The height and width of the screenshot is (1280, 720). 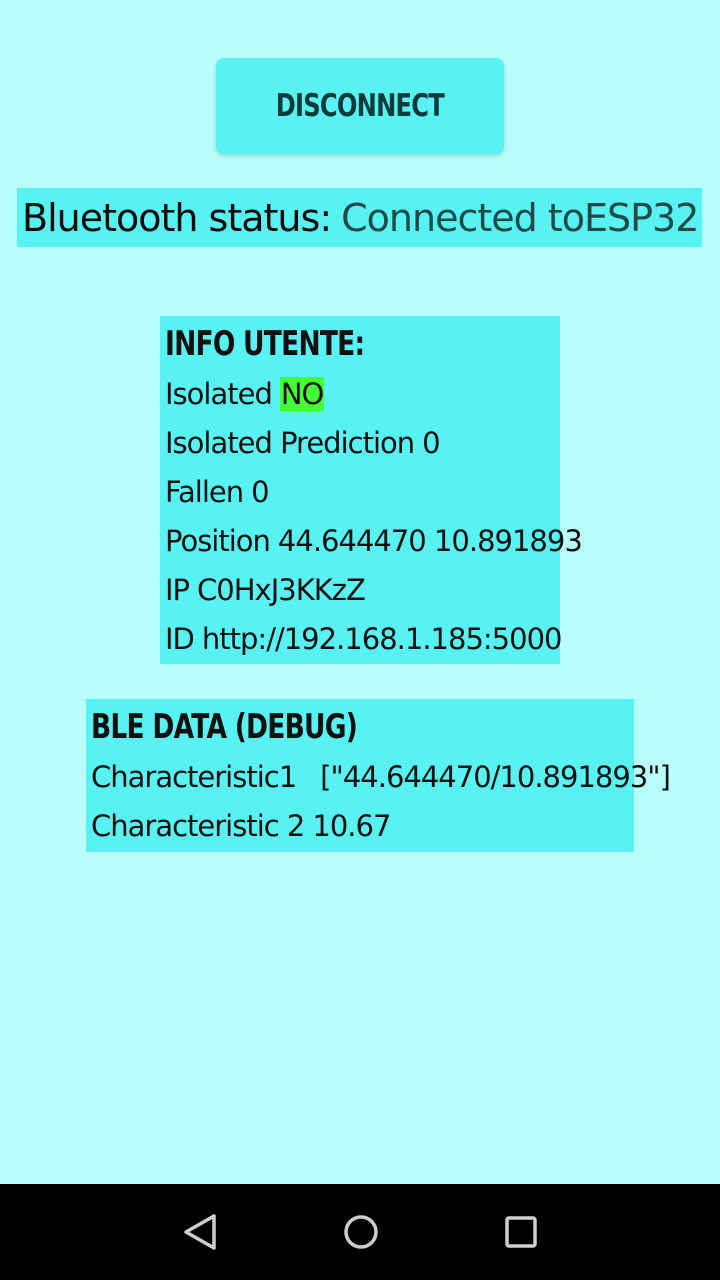 I want to click on characteristic2-row: Characteristic 2 10.67, so click(x=362, y=826).